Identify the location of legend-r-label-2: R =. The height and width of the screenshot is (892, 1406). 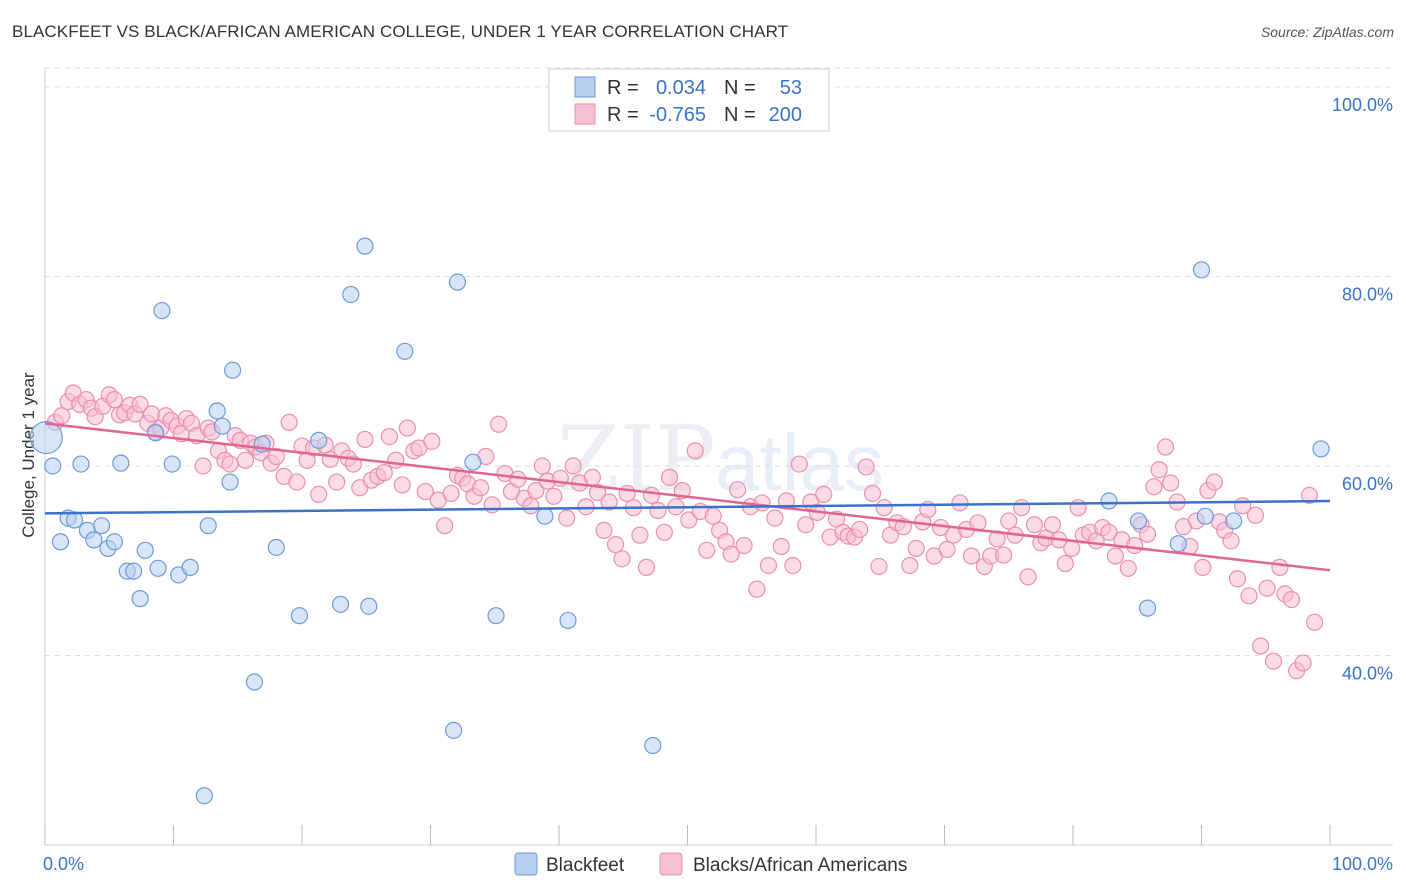
(623, 115).